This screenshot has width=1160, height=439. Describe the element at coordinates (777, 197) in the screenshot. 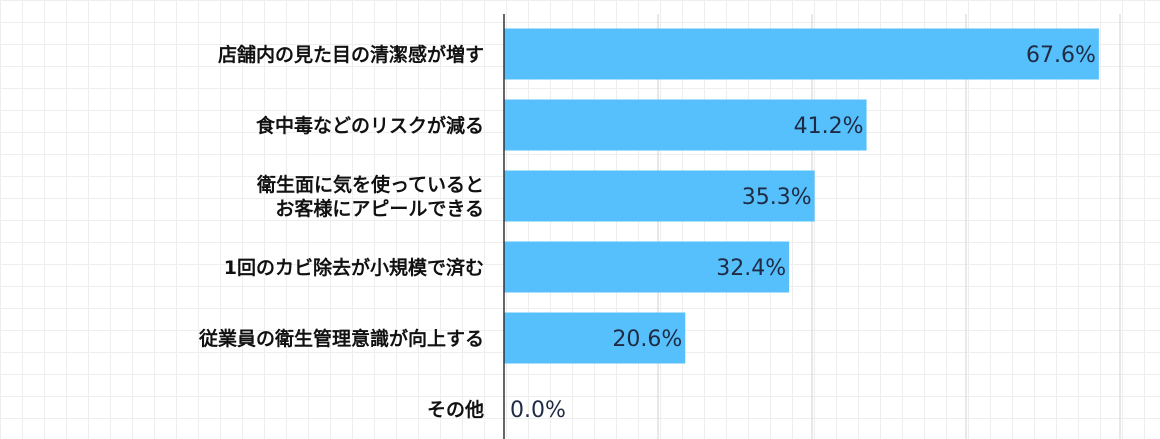

I see `value-label-3: 35.3%` at that location.